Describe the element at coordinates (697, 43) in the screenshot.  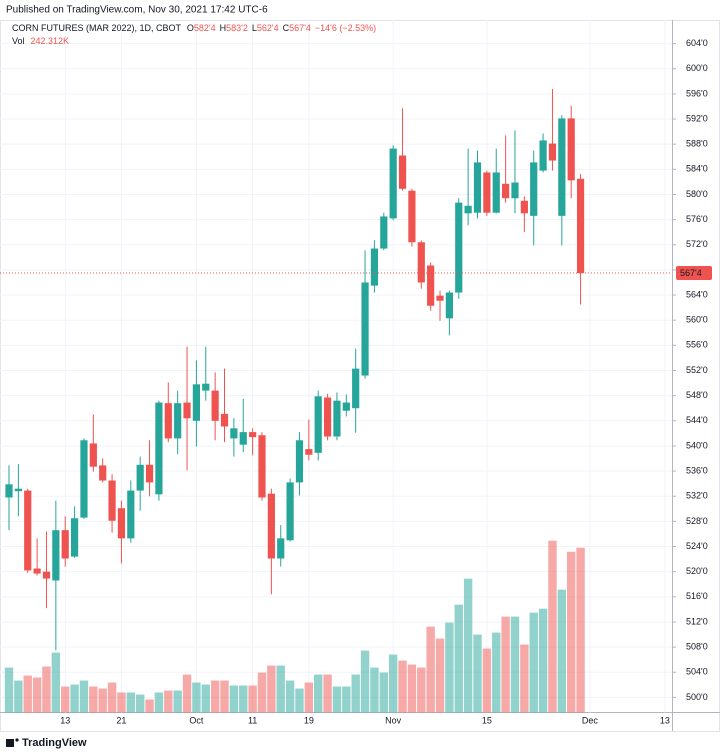
I see `y-tick-label: 604'0` at that location.